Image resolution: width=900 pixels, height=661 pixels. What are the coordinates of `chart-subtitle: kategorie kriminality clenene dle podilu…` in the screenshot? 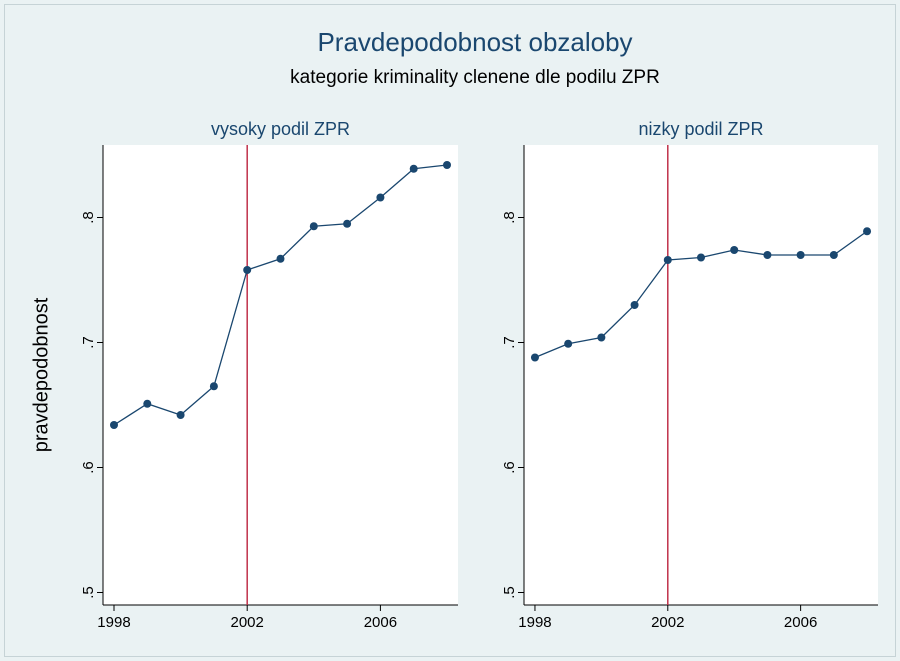 It's located at (475, 77).